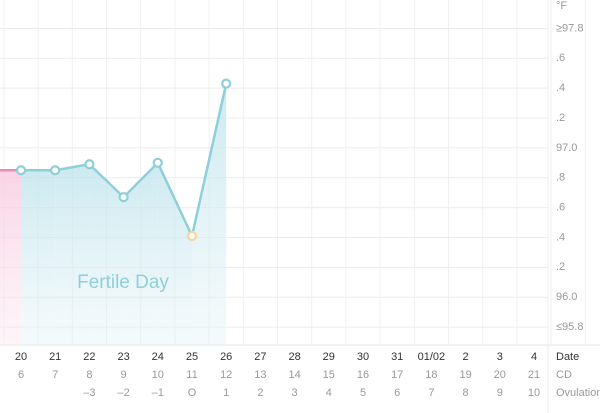  What do you see at coordinates (329, 357) in the screenshot?
I see `row-cell: 29` at bounding box center [329, 357].